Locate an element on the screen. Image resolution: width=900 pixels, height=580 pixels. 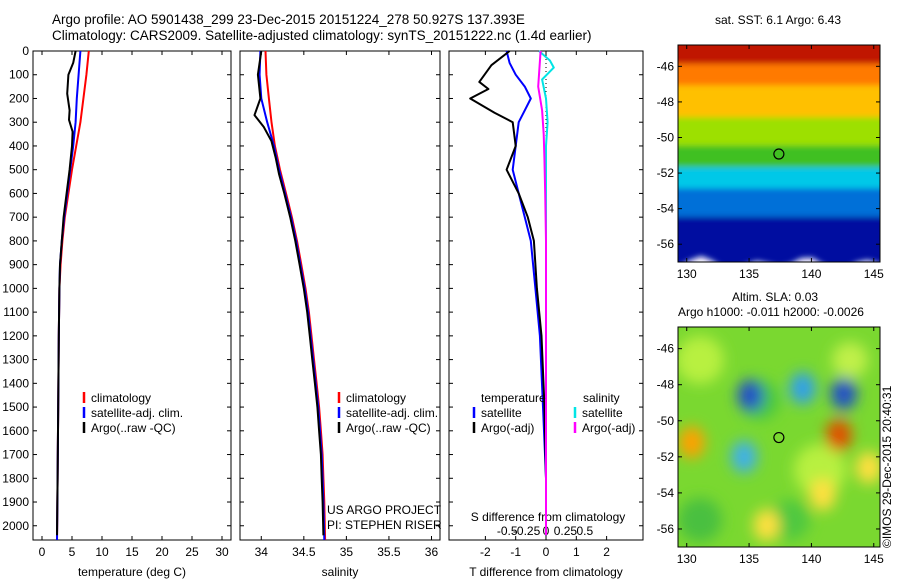
salinity-profile-xtick-label: 34.5 is located at coordinates (304, 552).